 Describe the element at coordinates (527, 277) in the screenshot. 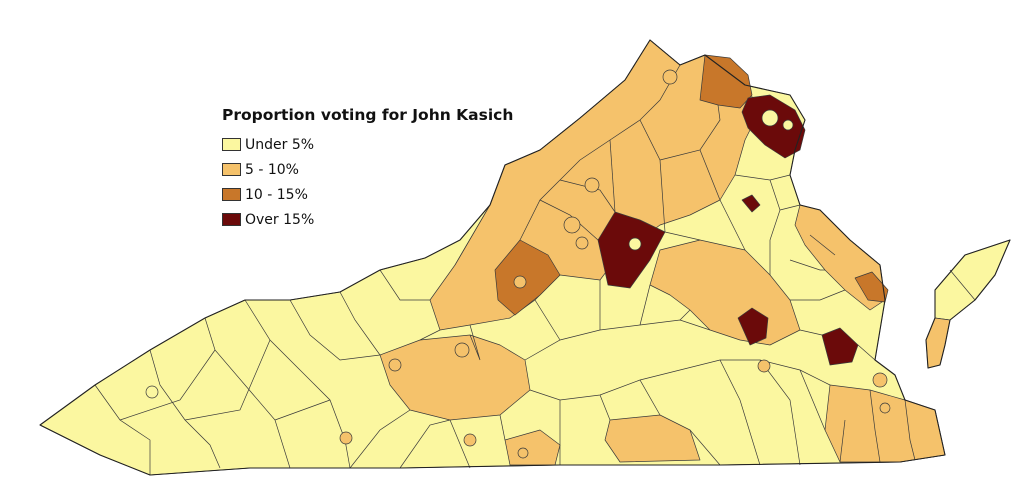

I see `county-rockbridge` at that location.